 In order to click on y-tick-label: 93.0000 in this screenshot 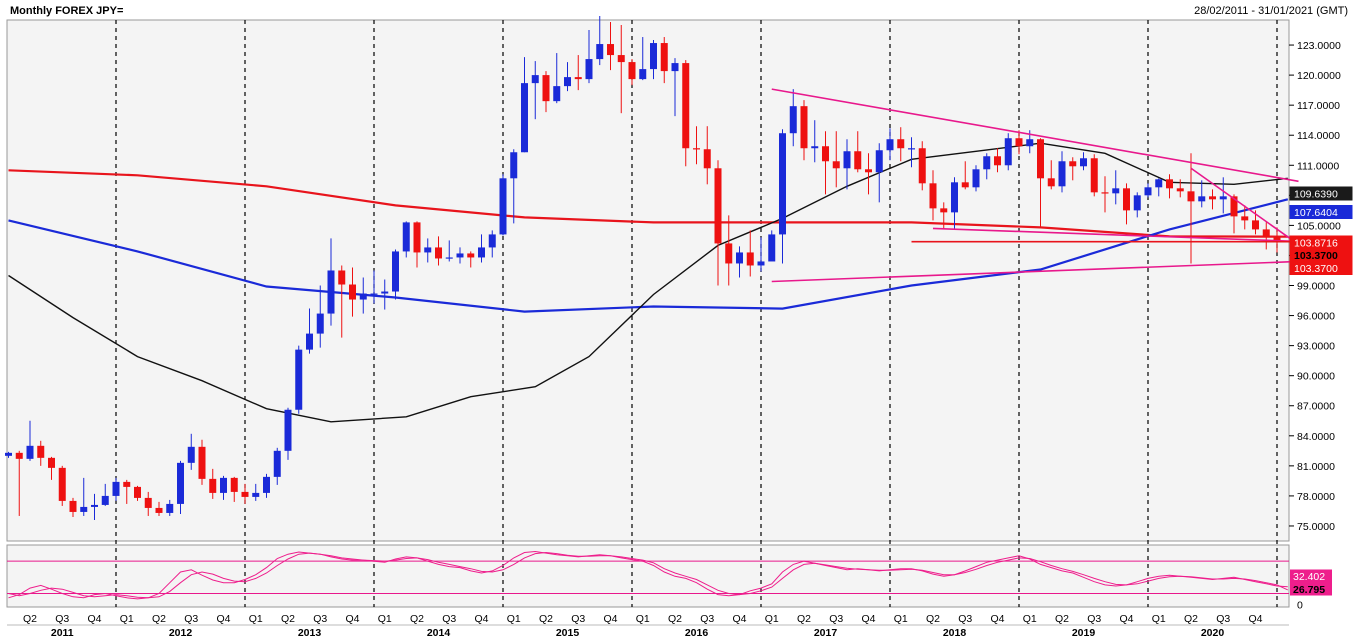, I will do `click(1316, 347)`.